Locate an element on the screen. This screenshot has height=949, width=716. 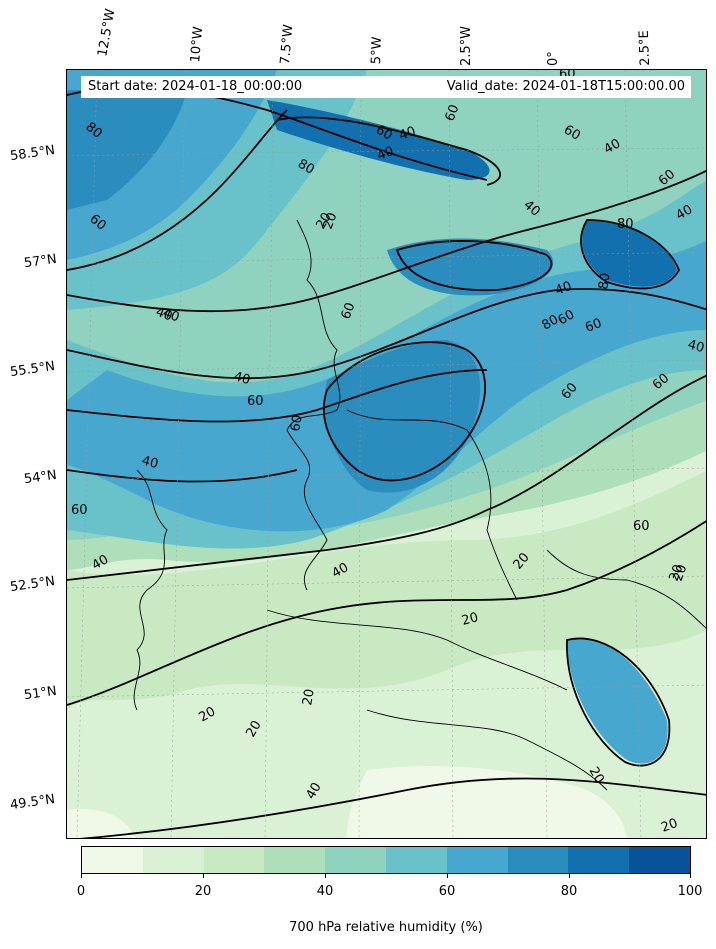
lat-label: 54°N is located at coordinates (40, 477).